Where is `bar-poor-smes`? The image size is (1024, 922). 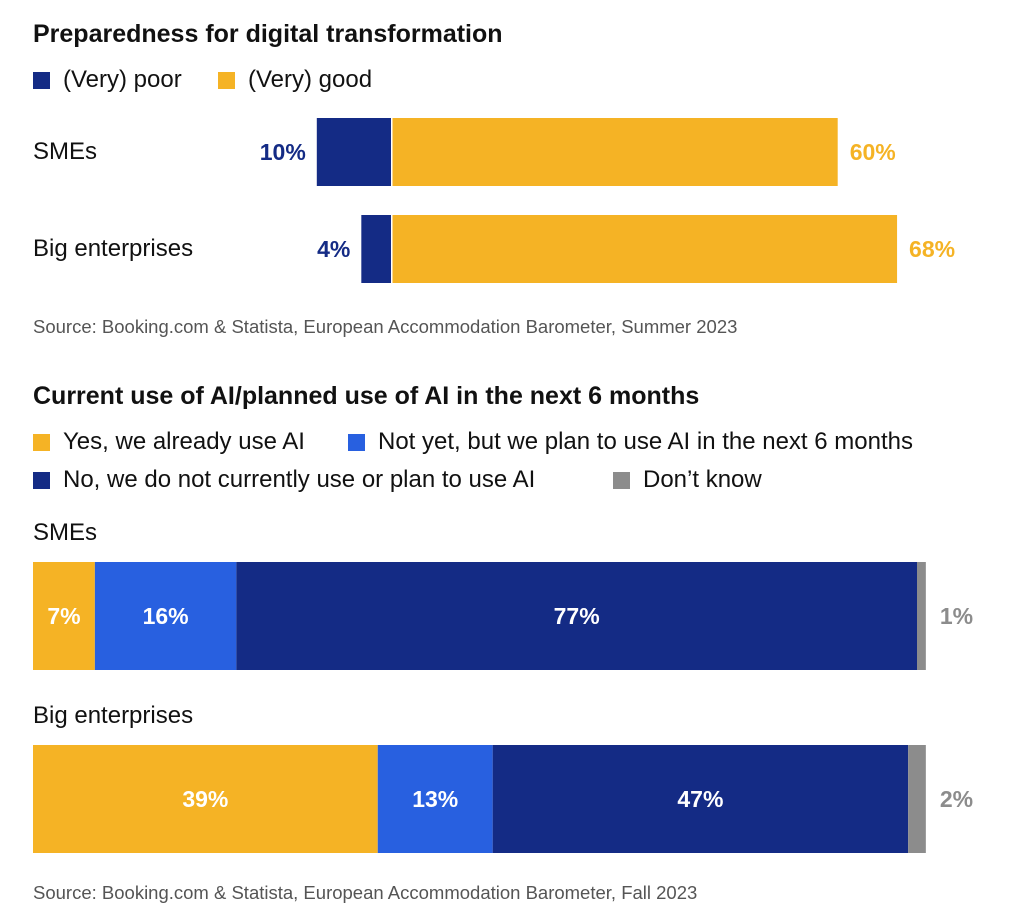 bar-poor-smes is located at coordinates (353, 152).